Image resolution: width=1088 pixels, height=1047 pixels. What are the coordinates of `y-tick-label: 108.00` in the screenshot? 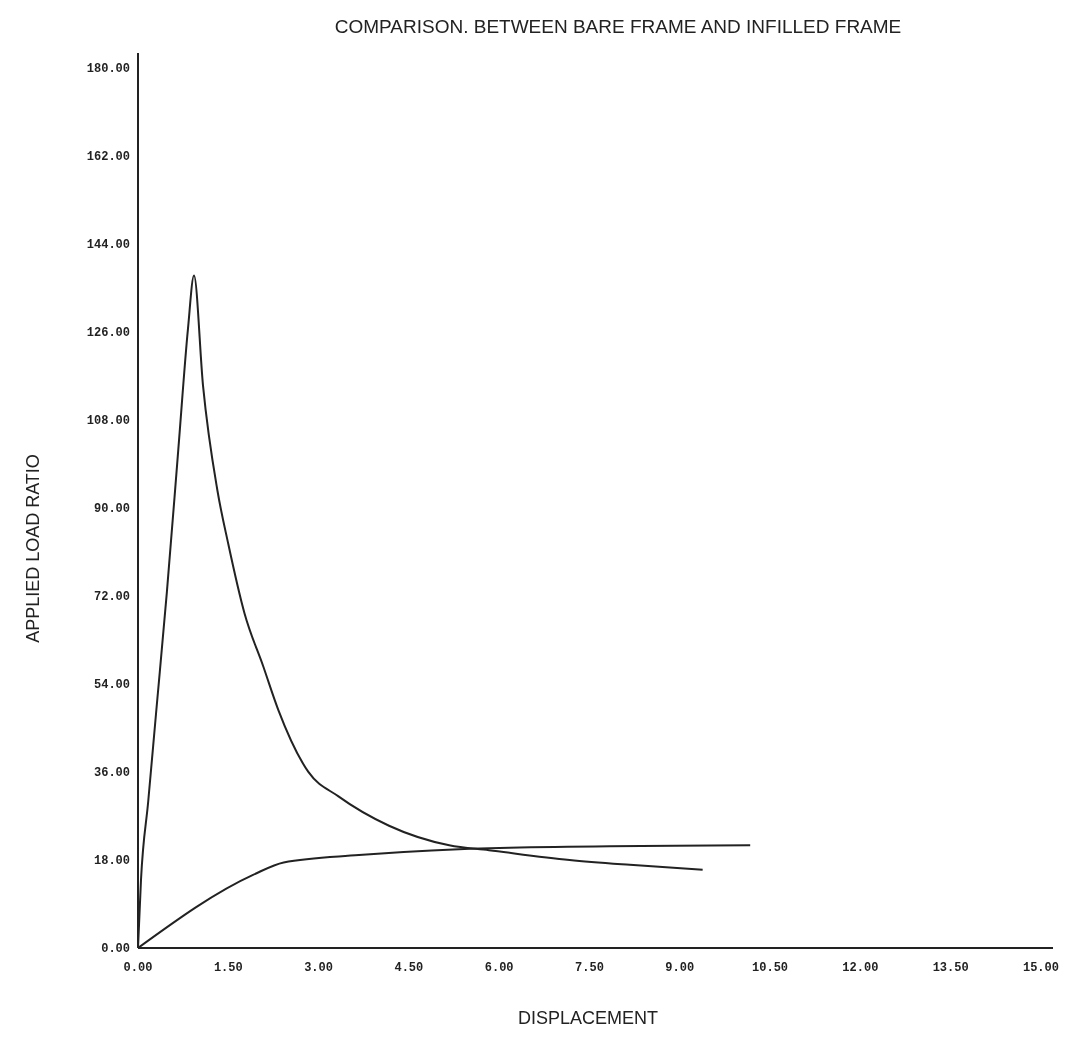 It's located at (108, 421).